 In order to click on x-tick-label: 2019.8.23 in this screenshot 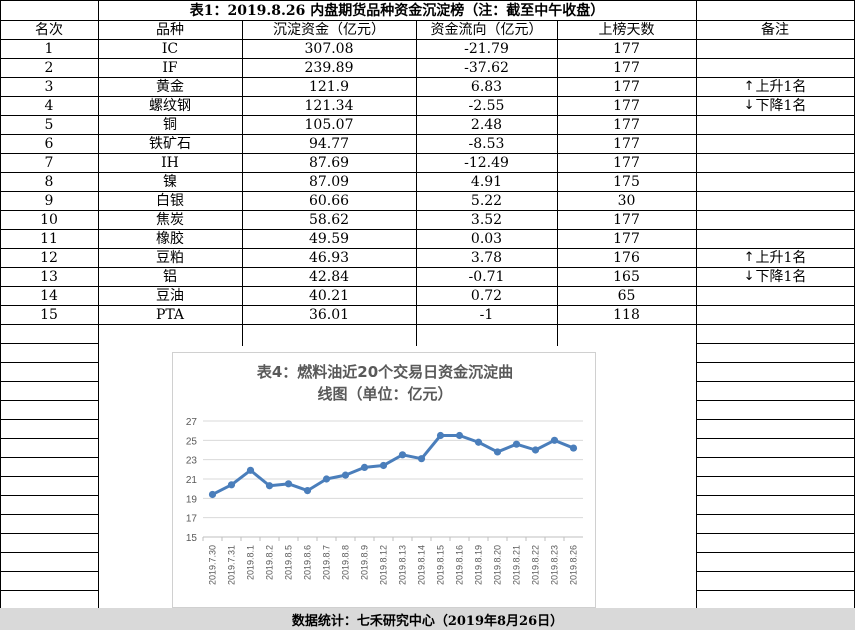, I will do `click(555, 565)`.